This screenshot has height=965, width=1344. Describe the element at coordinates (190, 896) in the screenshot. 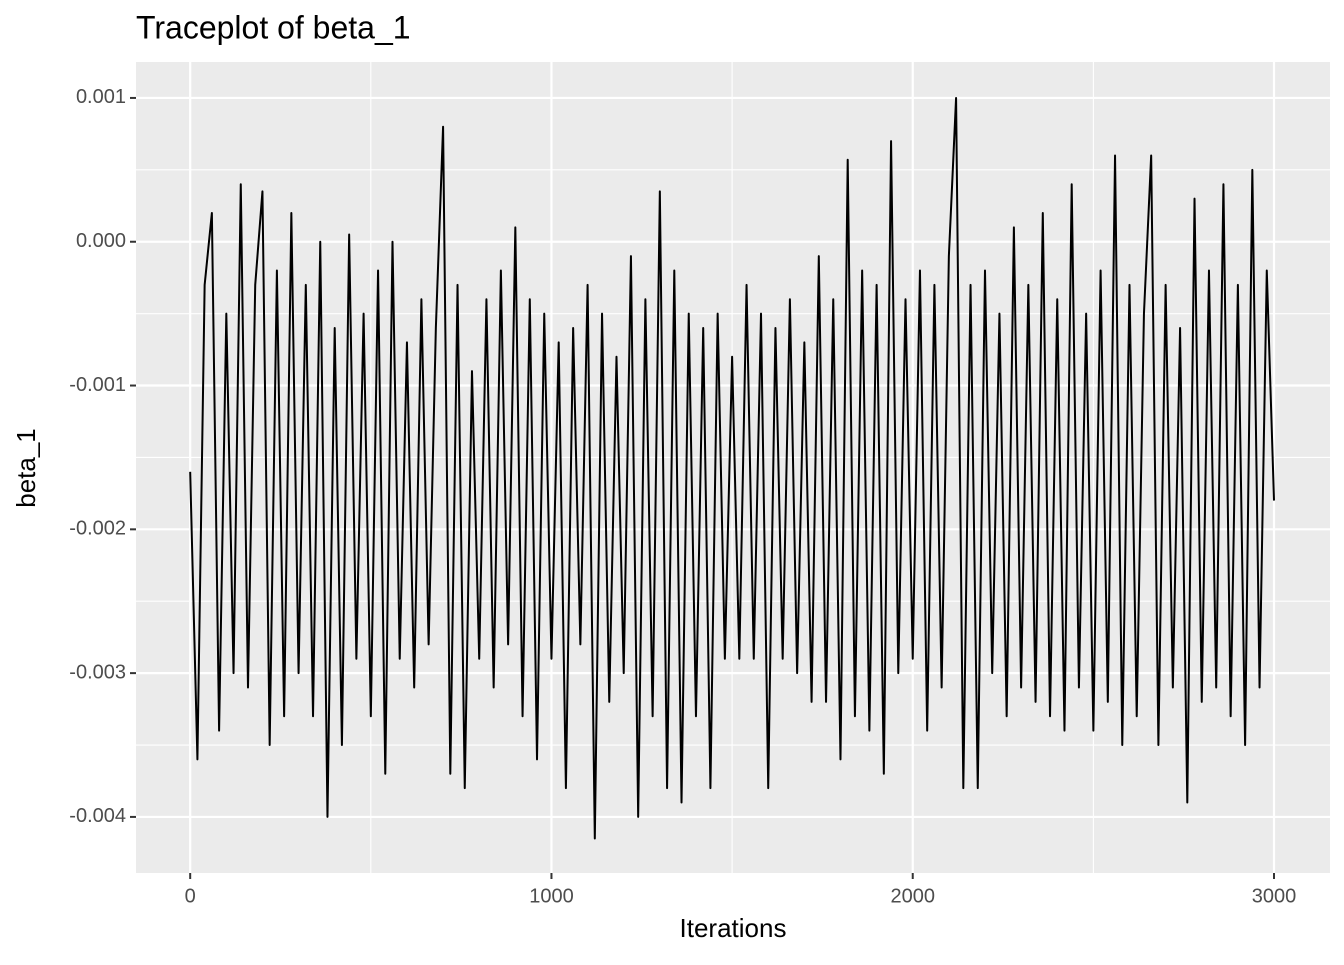

I see `x-tick-label: 0` at that location.